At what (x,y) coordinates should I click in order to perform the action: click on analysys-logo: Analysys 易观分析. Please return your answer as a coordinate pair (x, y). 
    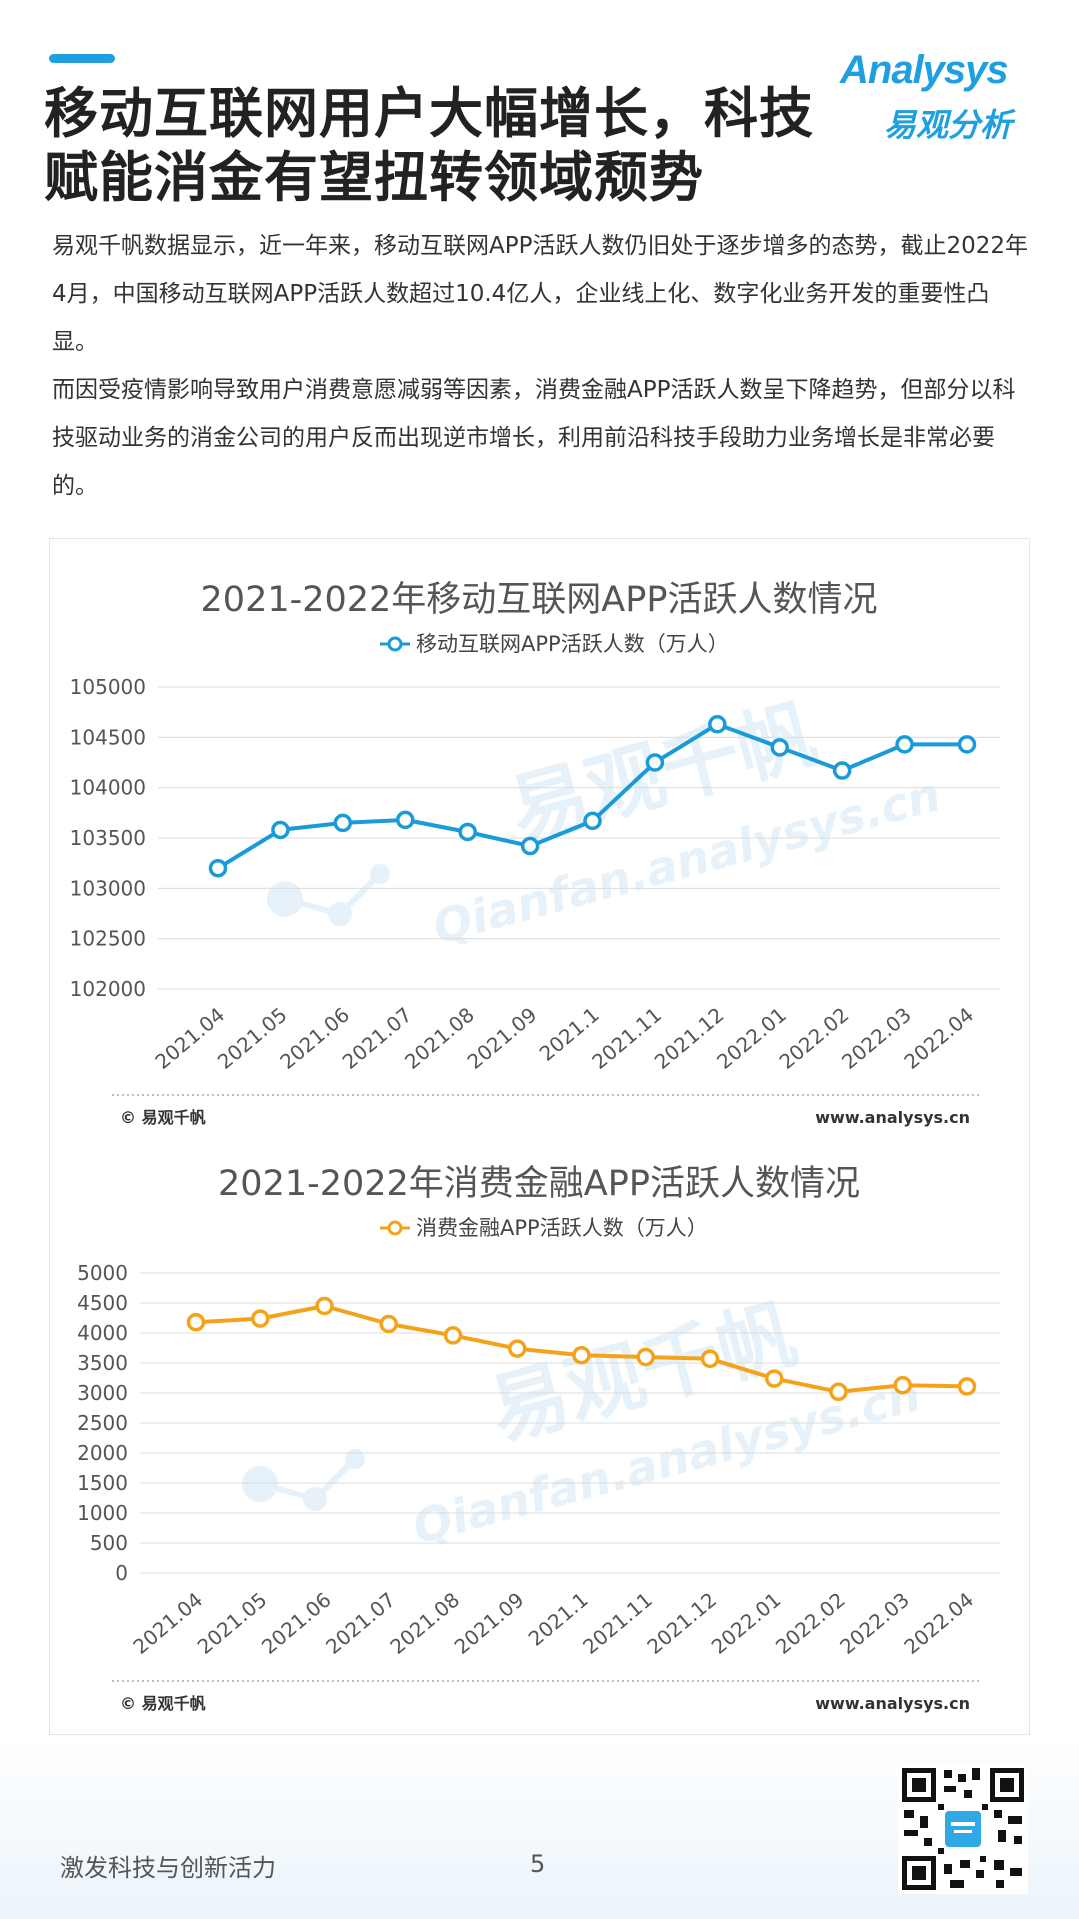
    Looking at the image, I should click on (940, 98).